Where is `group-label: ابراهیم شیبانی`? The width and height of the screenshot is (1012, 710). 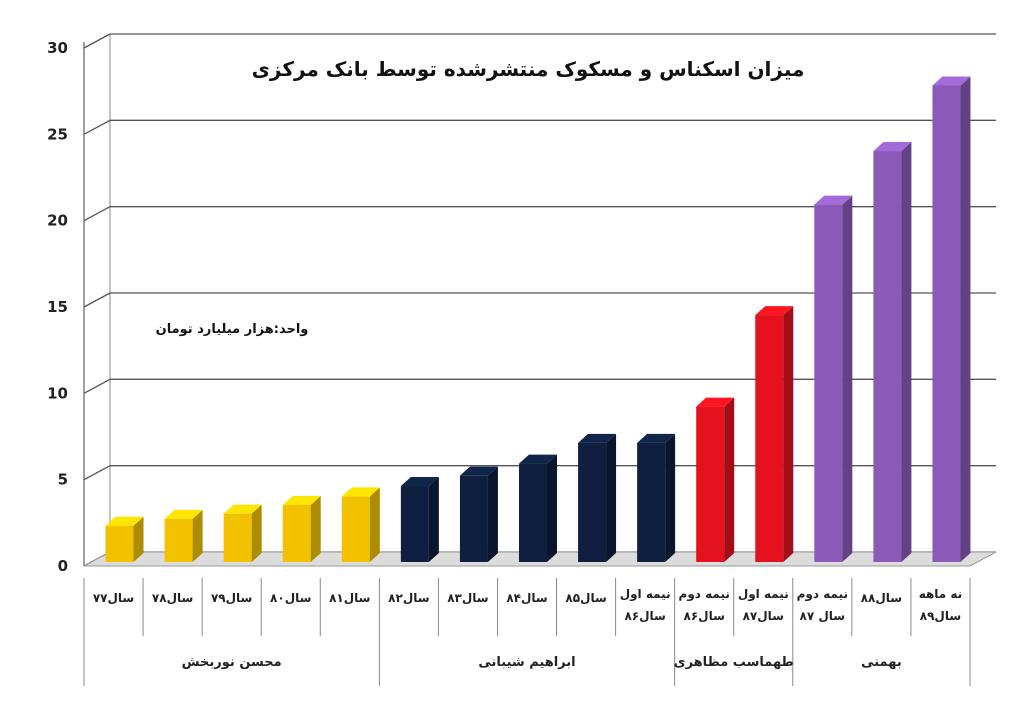
group-label: ابراهیم شیبانی is located at coordinates (526, 662).